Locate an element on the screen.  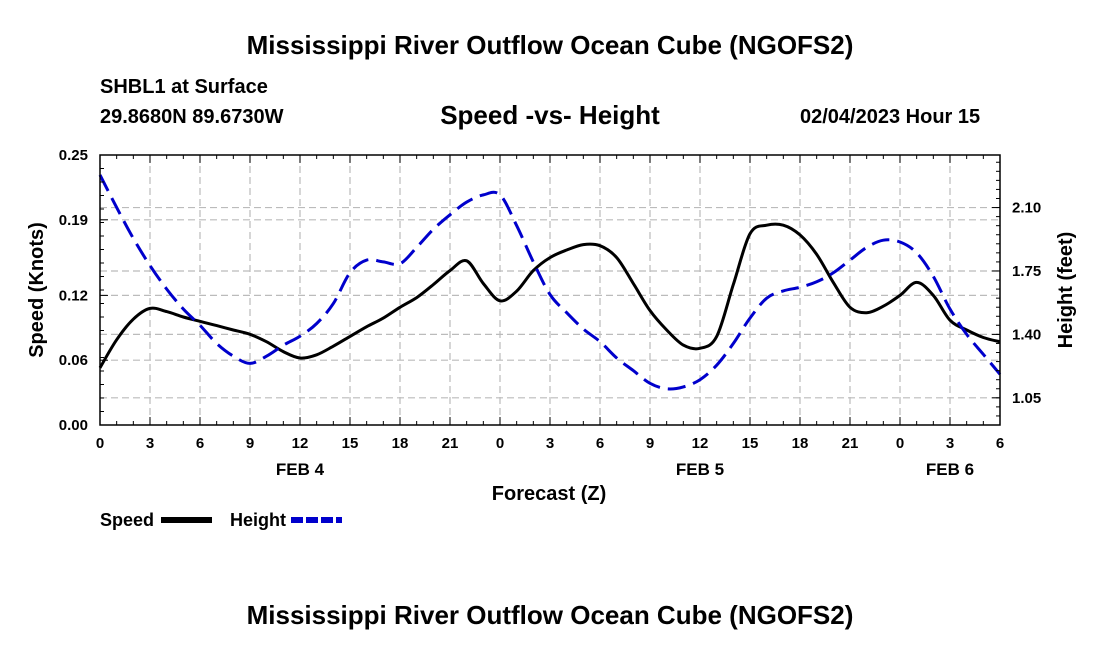
date-label: FEB 6 is located at coordinates (950, 469).